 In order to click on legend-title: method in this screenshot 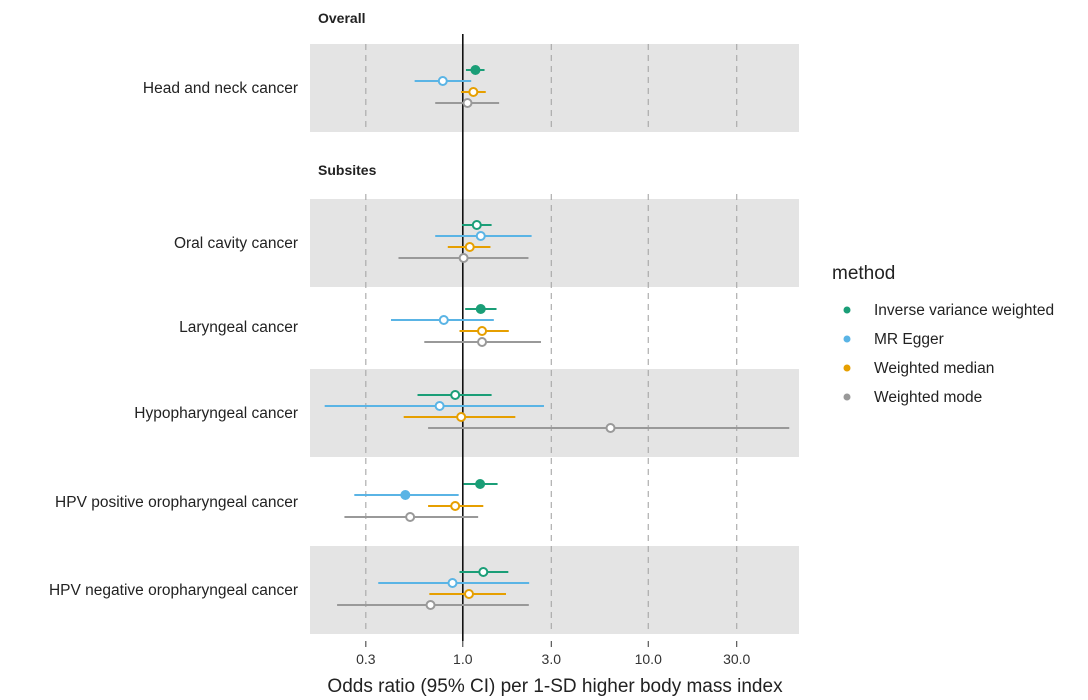, I will do `click(863, 273)`.